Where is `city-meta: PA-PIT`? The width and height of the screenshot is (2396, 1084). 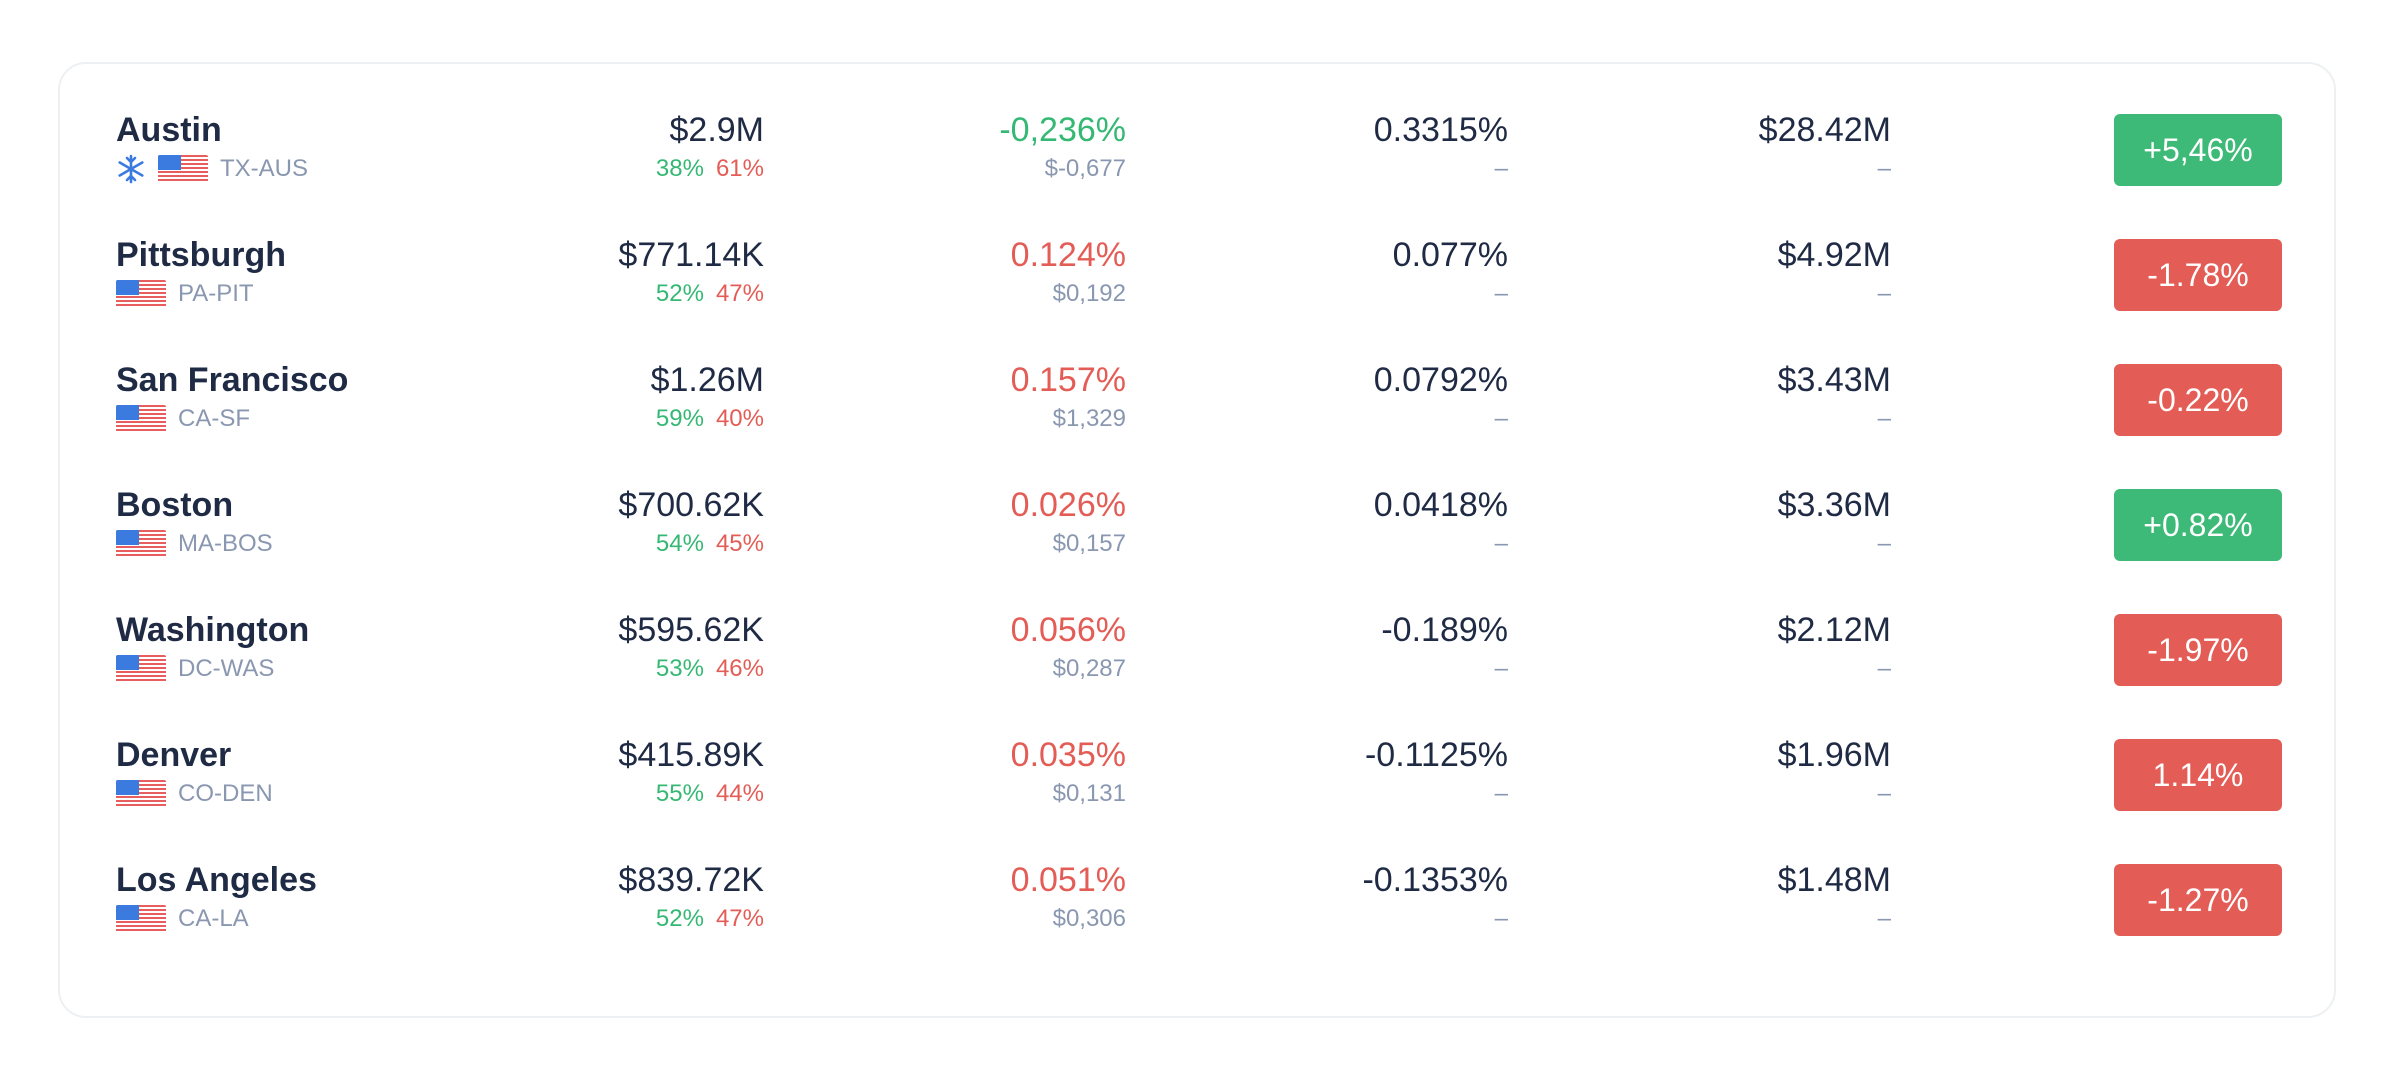
city-meta: PA-PIT is located at coordinates (185, 294).